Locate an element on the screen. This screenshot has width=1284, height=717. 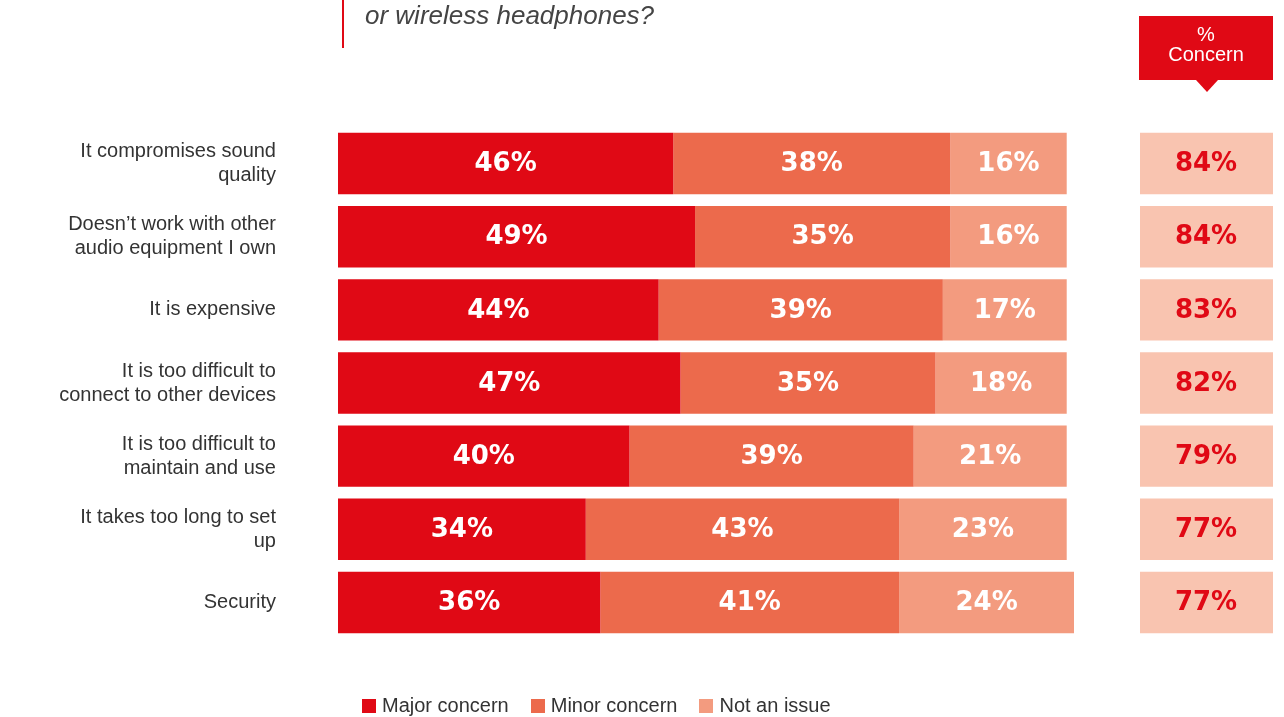
data-label: 17% is located at coordinates (1004, 308).